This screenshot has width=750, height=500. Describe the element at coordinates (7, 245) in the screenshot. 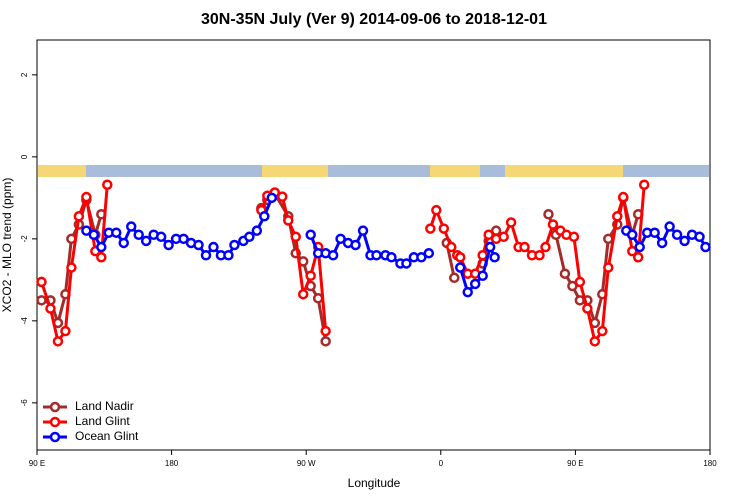

I see `y-axis-label: XCO2 - MLO trend (ppm)` at that location.